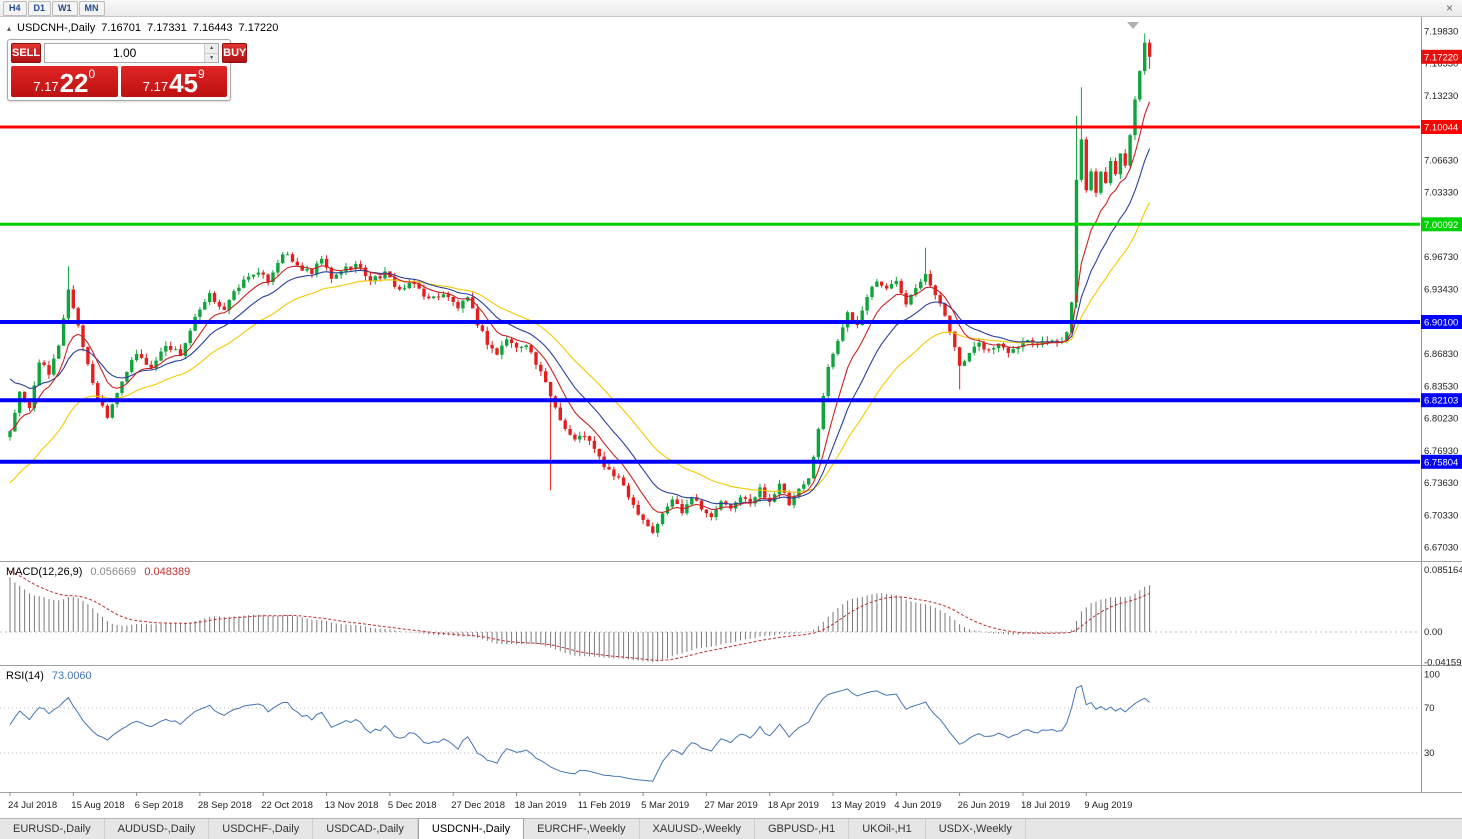 This screenshot has width=1462, height=839. Describe the element at coordinates (287, 805) in the screenshot. I see `date-label: 22 Oct 2018` at that location.